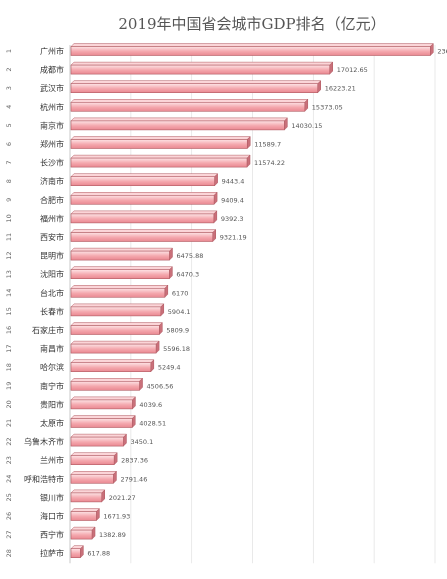 The image size is (447, 579). What do you see at coordinates (9, 125) in the screenshot?
I see `rank-label: 5` at bounding box center [9, 125].